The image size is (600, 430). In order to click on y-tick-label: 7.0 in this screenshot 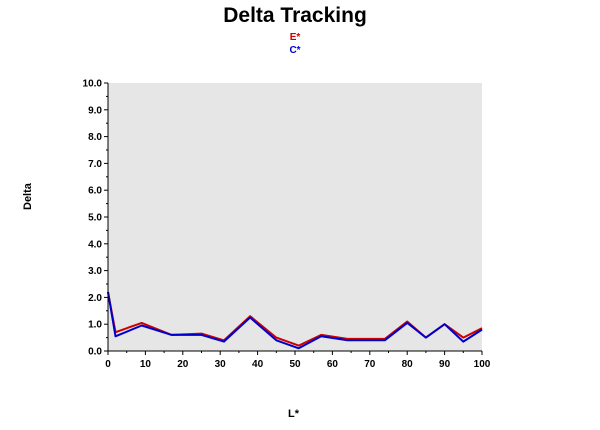, I will do `click(95, 164)`.